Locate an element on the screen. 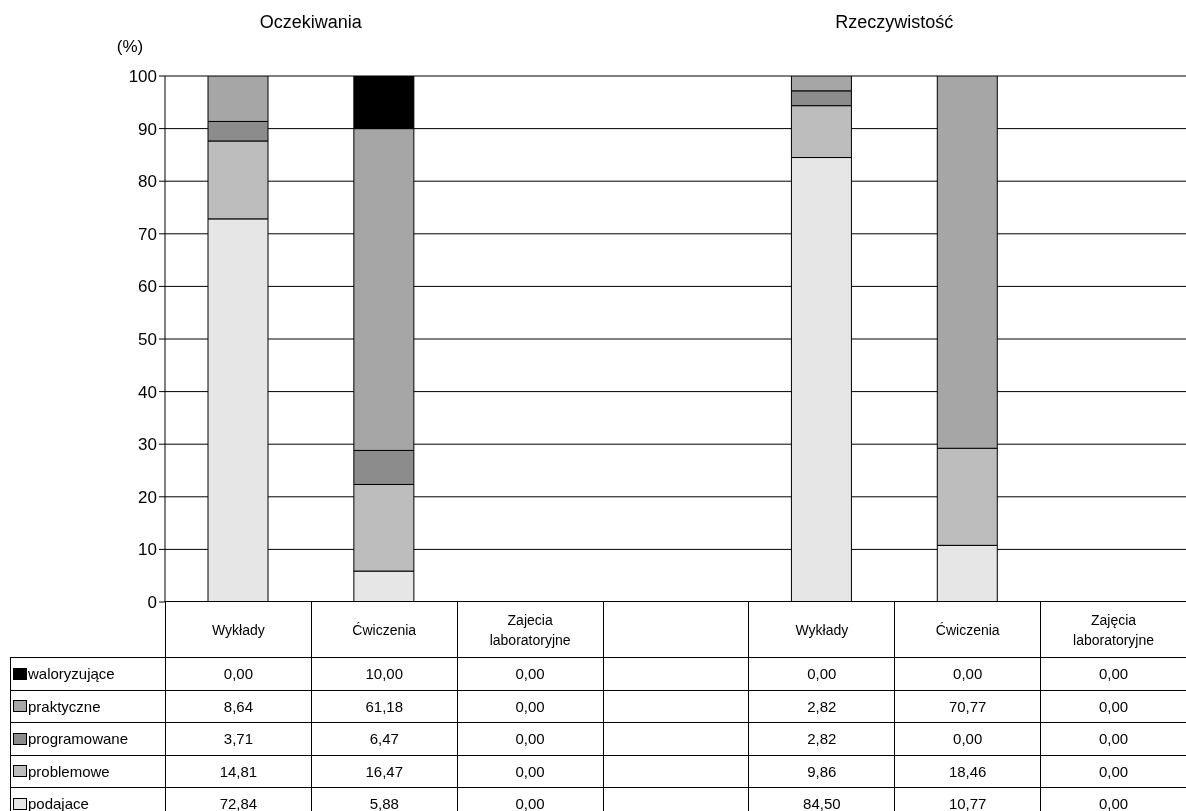 This screenshot has width=1186, height=811. text: Rzeczywistość is located at coordinates (894, 22).